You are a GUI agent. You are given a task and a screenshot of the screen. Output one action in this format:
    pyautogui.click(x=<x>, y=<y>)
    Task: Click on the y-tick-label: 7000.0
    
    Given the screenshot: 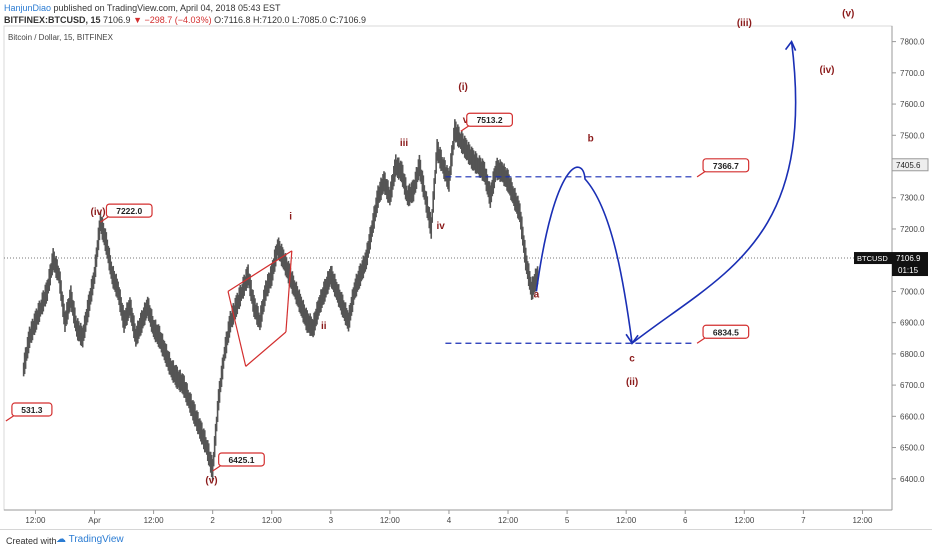 What is the action you would take?
    pyautogui.click(x=912, y=291)
    